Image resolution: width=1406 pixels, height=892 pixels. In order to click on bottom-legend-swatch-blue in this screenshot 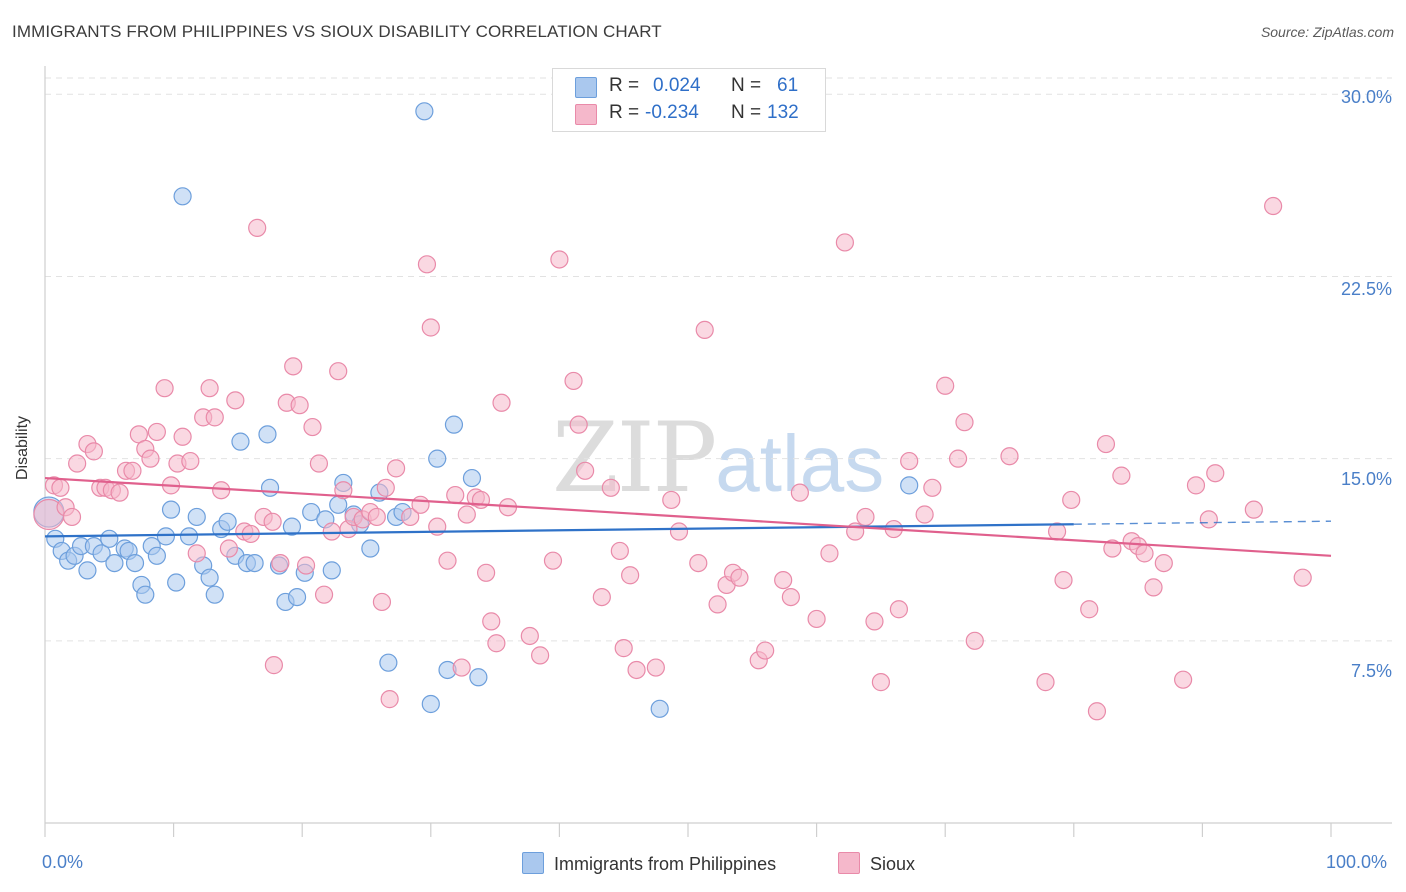, I will do `click(533, 863)`.